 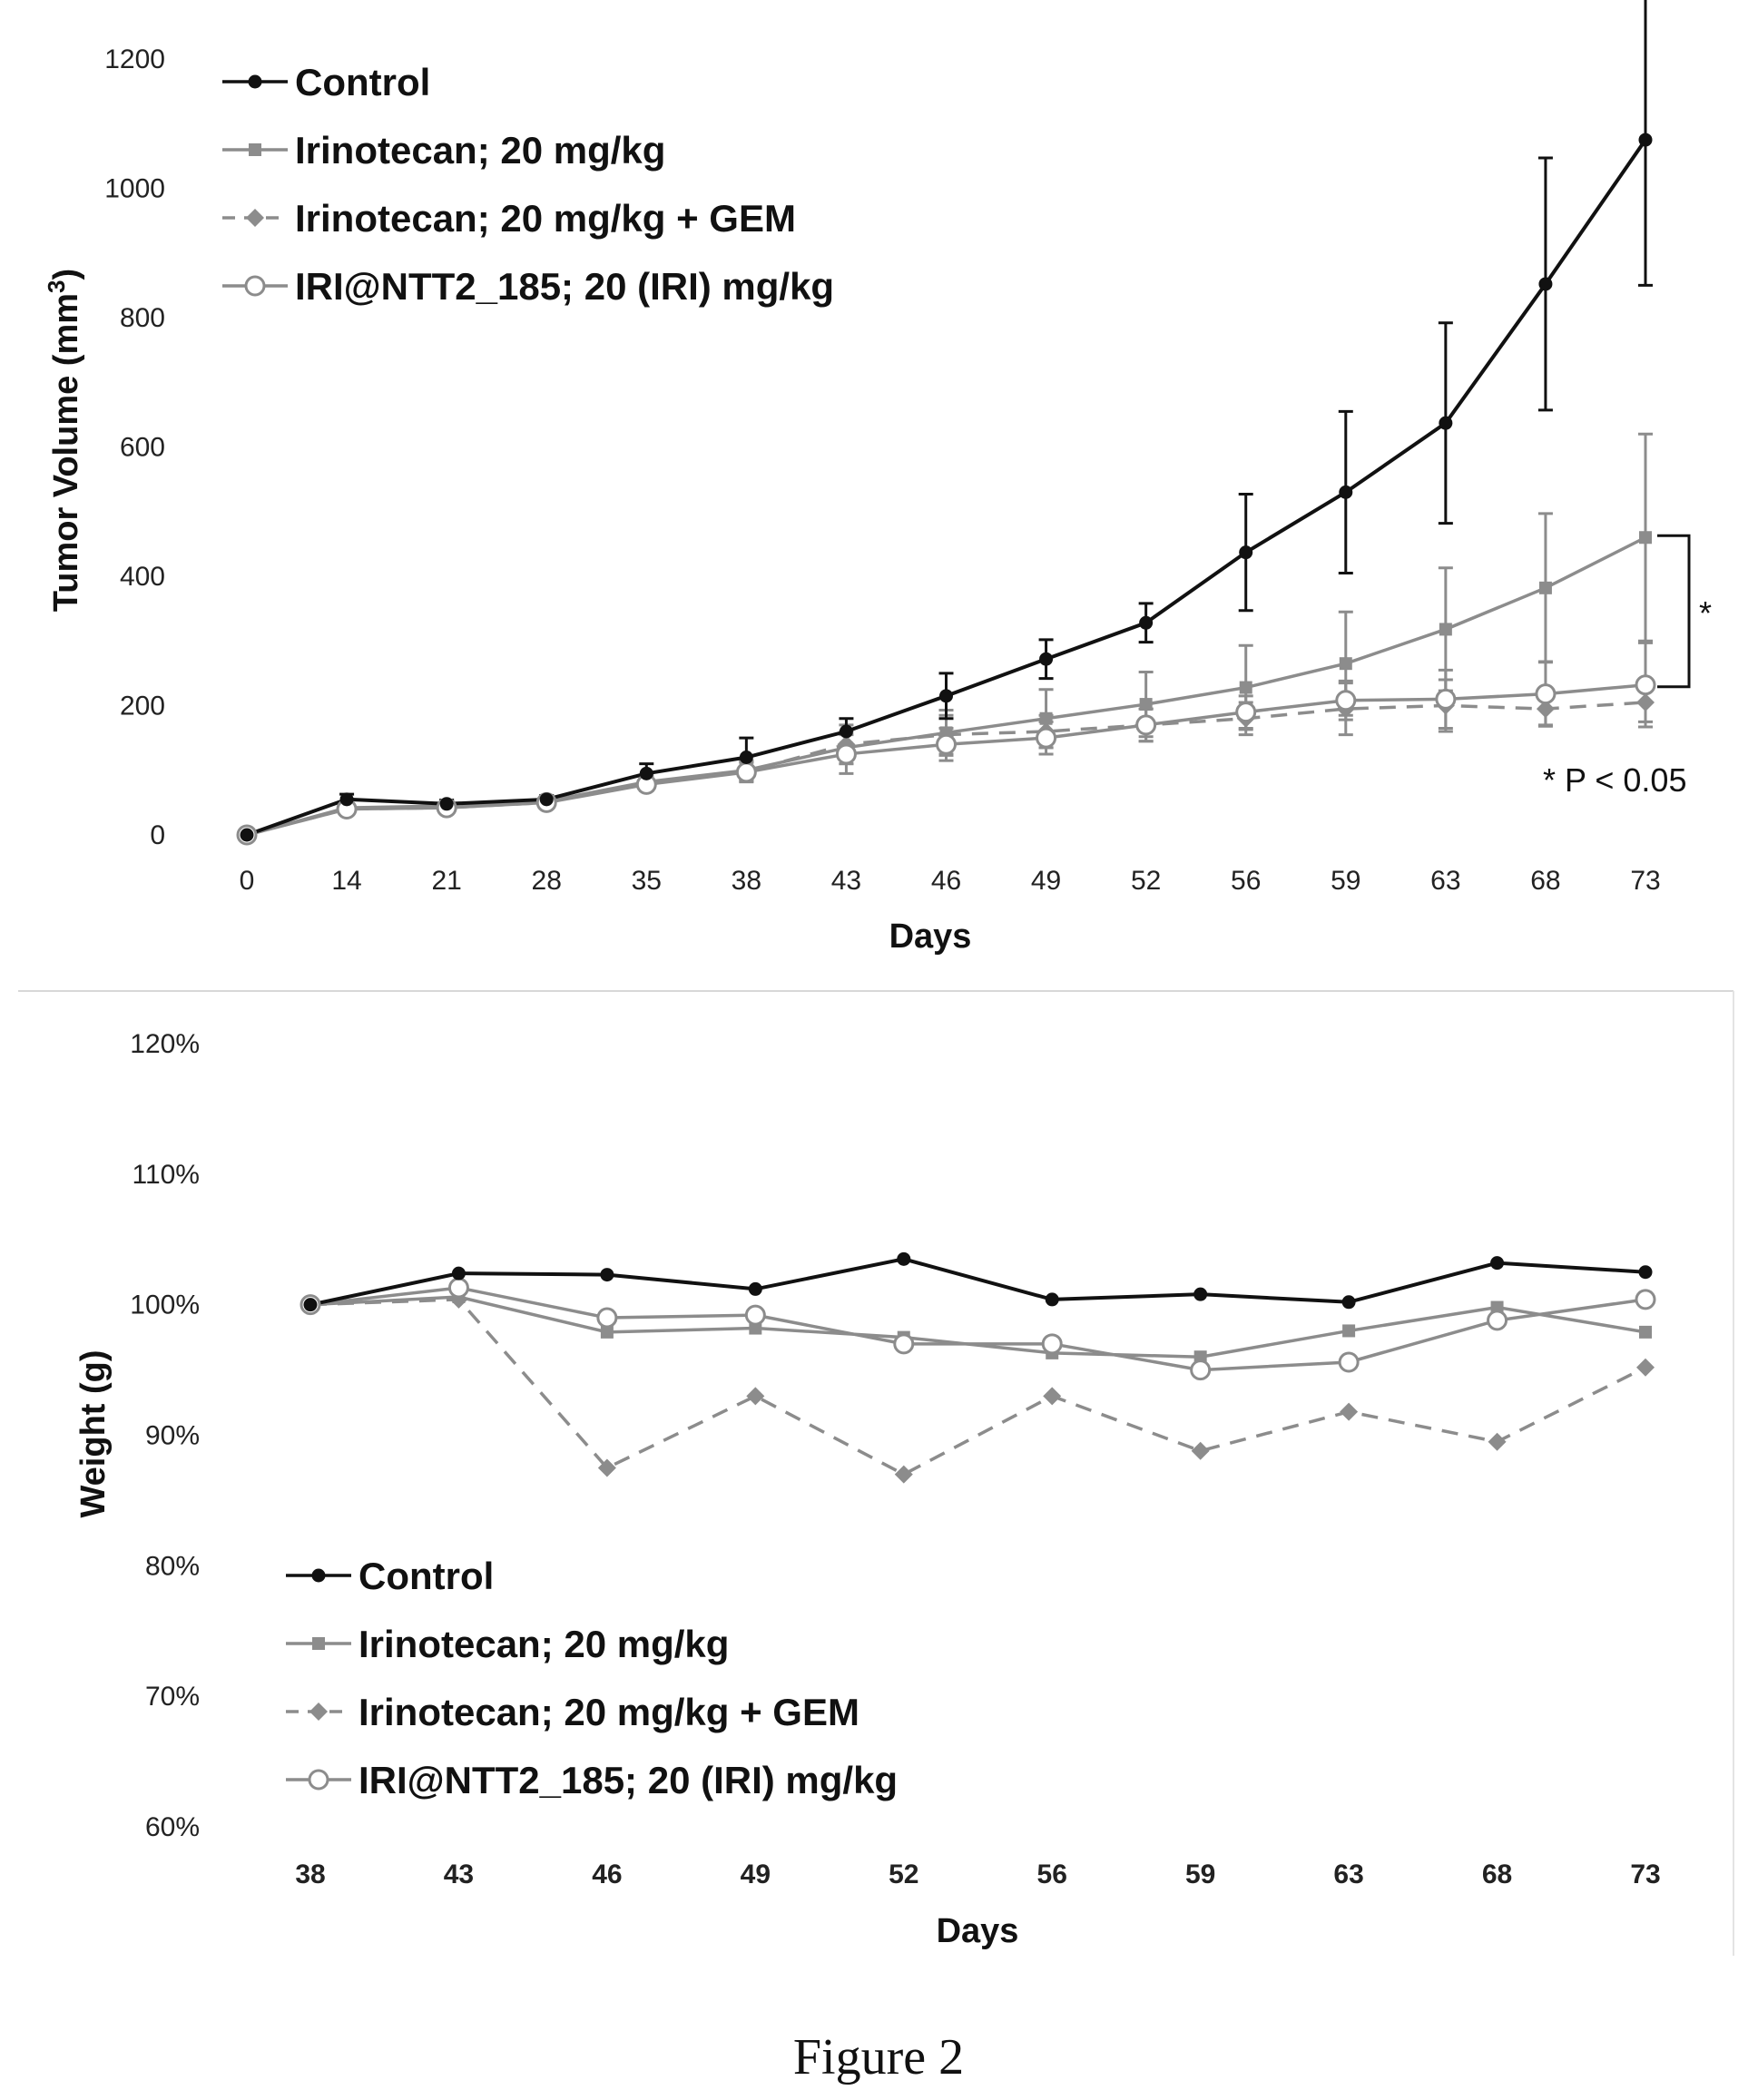 I want to click on weight-x-axis-title: Days, so click(x=978, y=1931).